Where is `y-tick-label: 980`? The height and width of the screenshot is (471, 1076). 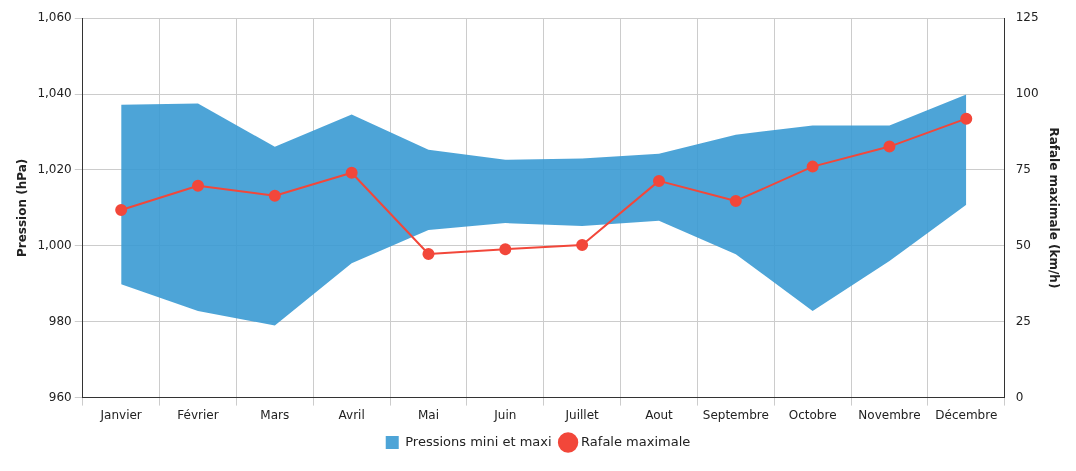
y-tick-label: 980 is located at coordinates (60, 320).